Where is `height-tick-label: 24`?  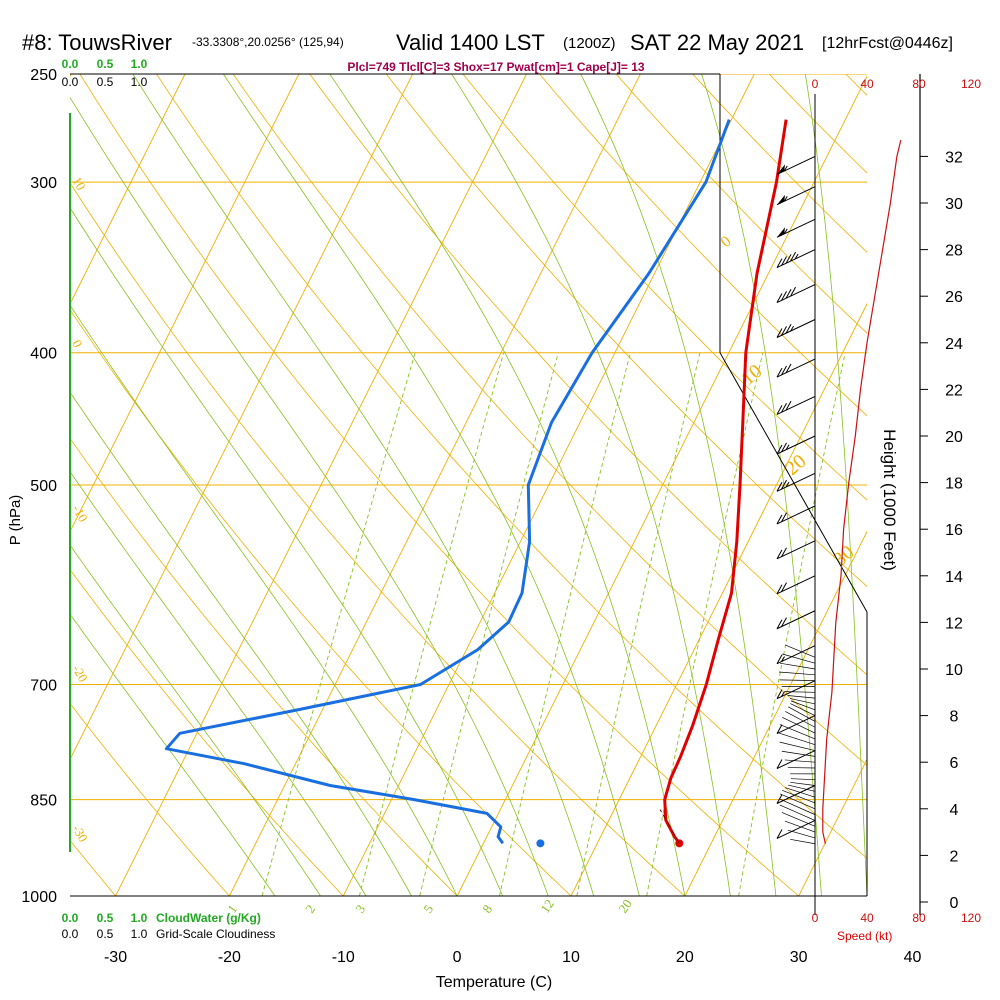
height-tick-label: 24 is located at coordinates (954, 344).